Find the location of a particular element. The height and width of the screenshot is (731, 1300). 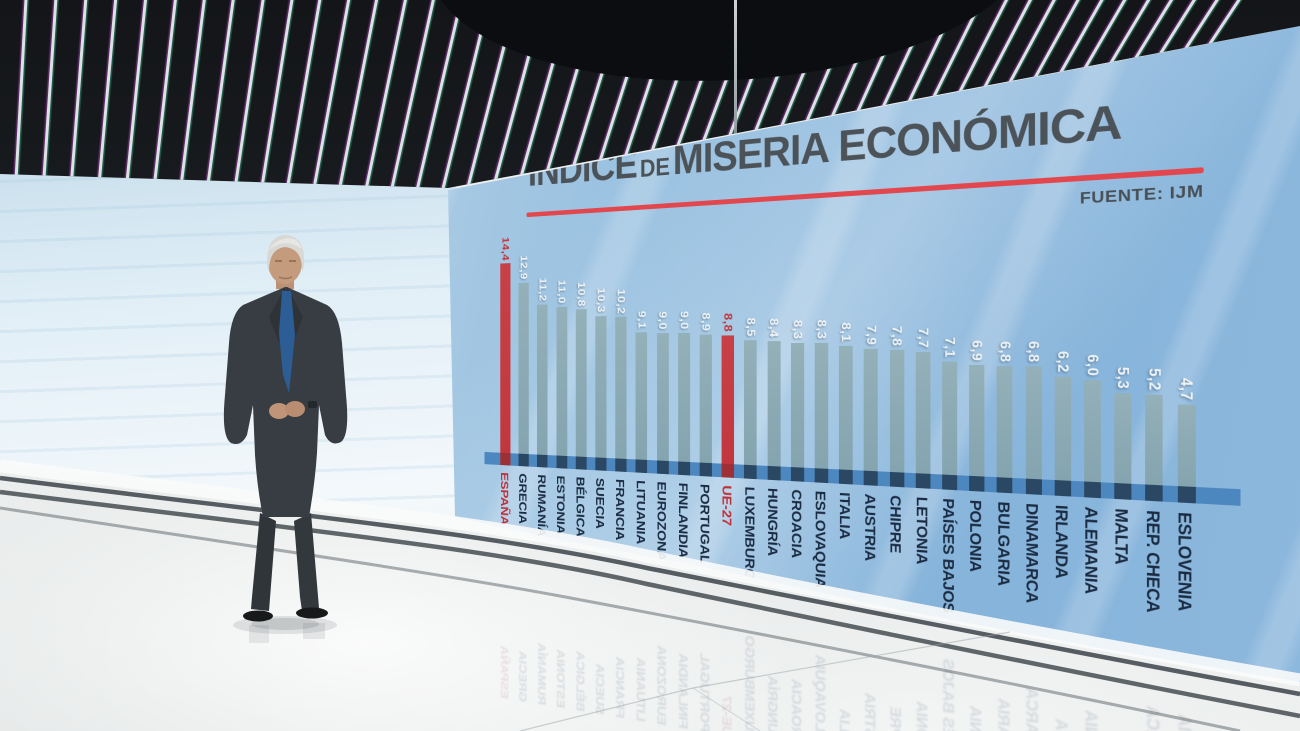

category-label-POLONIA: POLONIA is located at coordinates (975, 536).